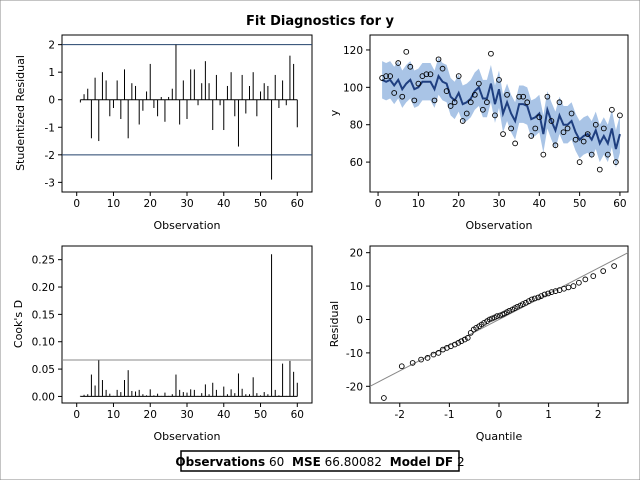  What do you see at coordinates (320, 21) in the screenshot?
I see `chart-title: Fit Diagnostics for y` at bounding box center [320, 21].